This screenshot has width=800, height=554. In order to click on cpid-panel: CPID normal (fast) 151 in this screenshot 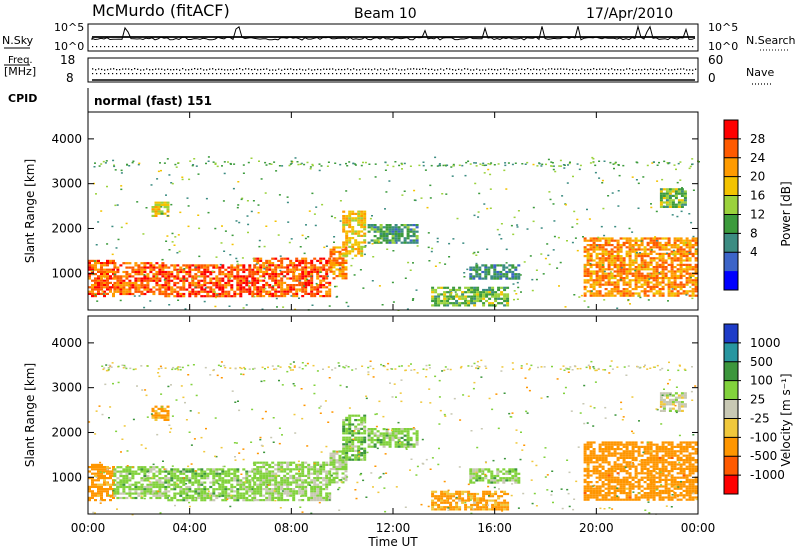, I will do `click(110, 100)`.